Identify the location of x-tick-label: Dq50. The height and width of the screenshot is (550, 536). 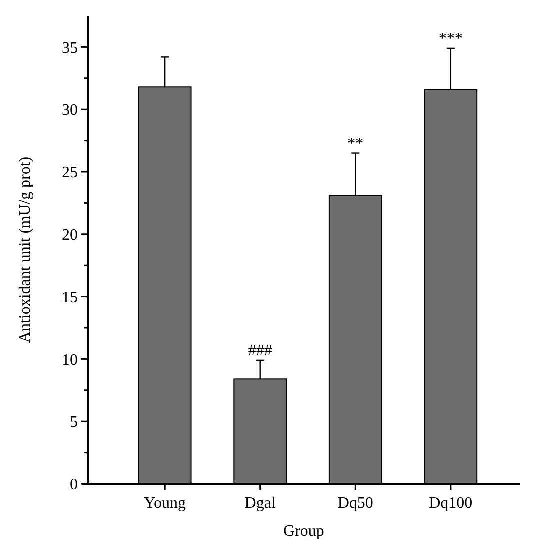
(356, 503).